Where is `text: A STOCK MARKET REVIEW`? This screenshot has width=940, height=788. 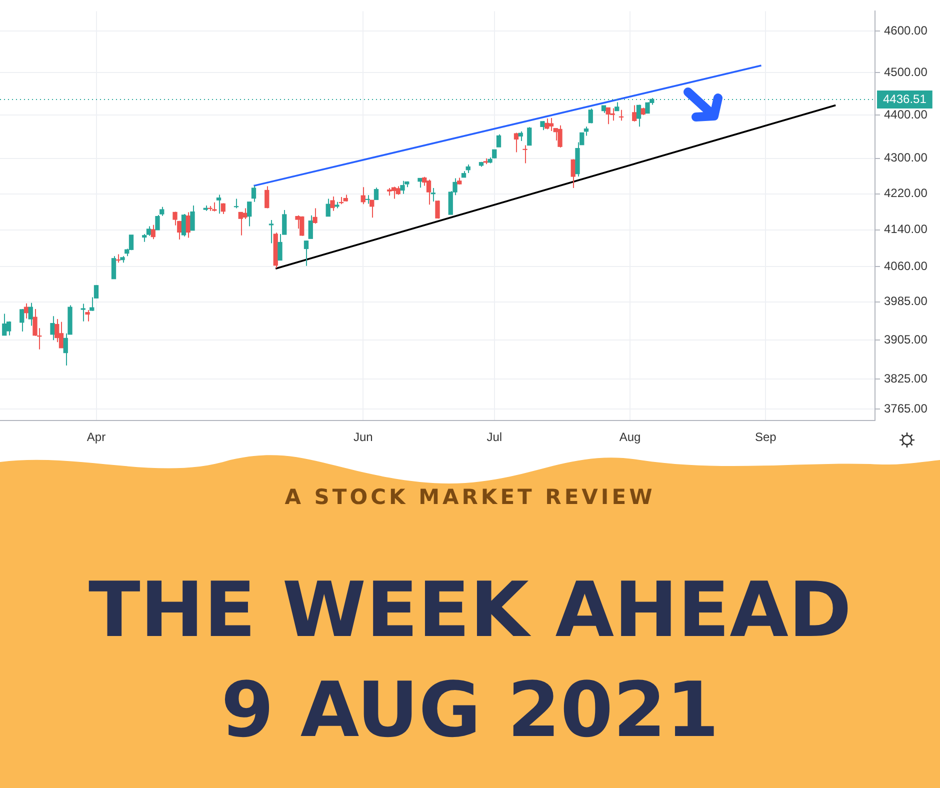 text: A STOCK MARKET REVIEW is located at coordinates (470, 497).